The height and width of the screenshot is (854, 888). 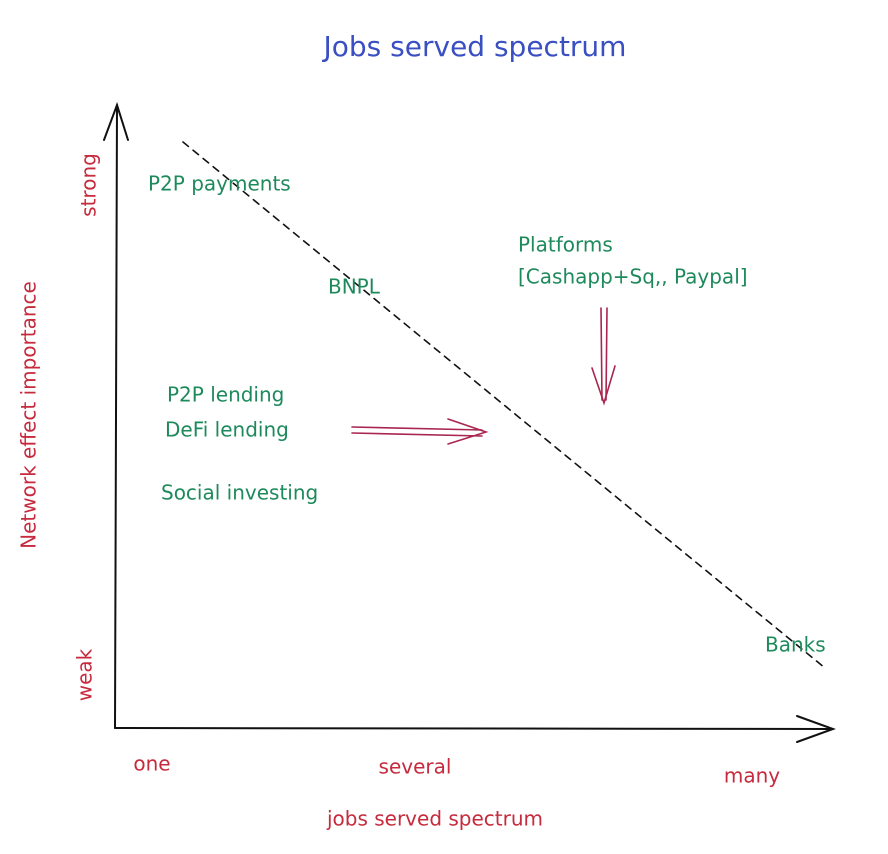 What do you see at coordinates (219, 184) in the screenshot?
I see `item-label: P2P payments` at bounding box center [219, 184].